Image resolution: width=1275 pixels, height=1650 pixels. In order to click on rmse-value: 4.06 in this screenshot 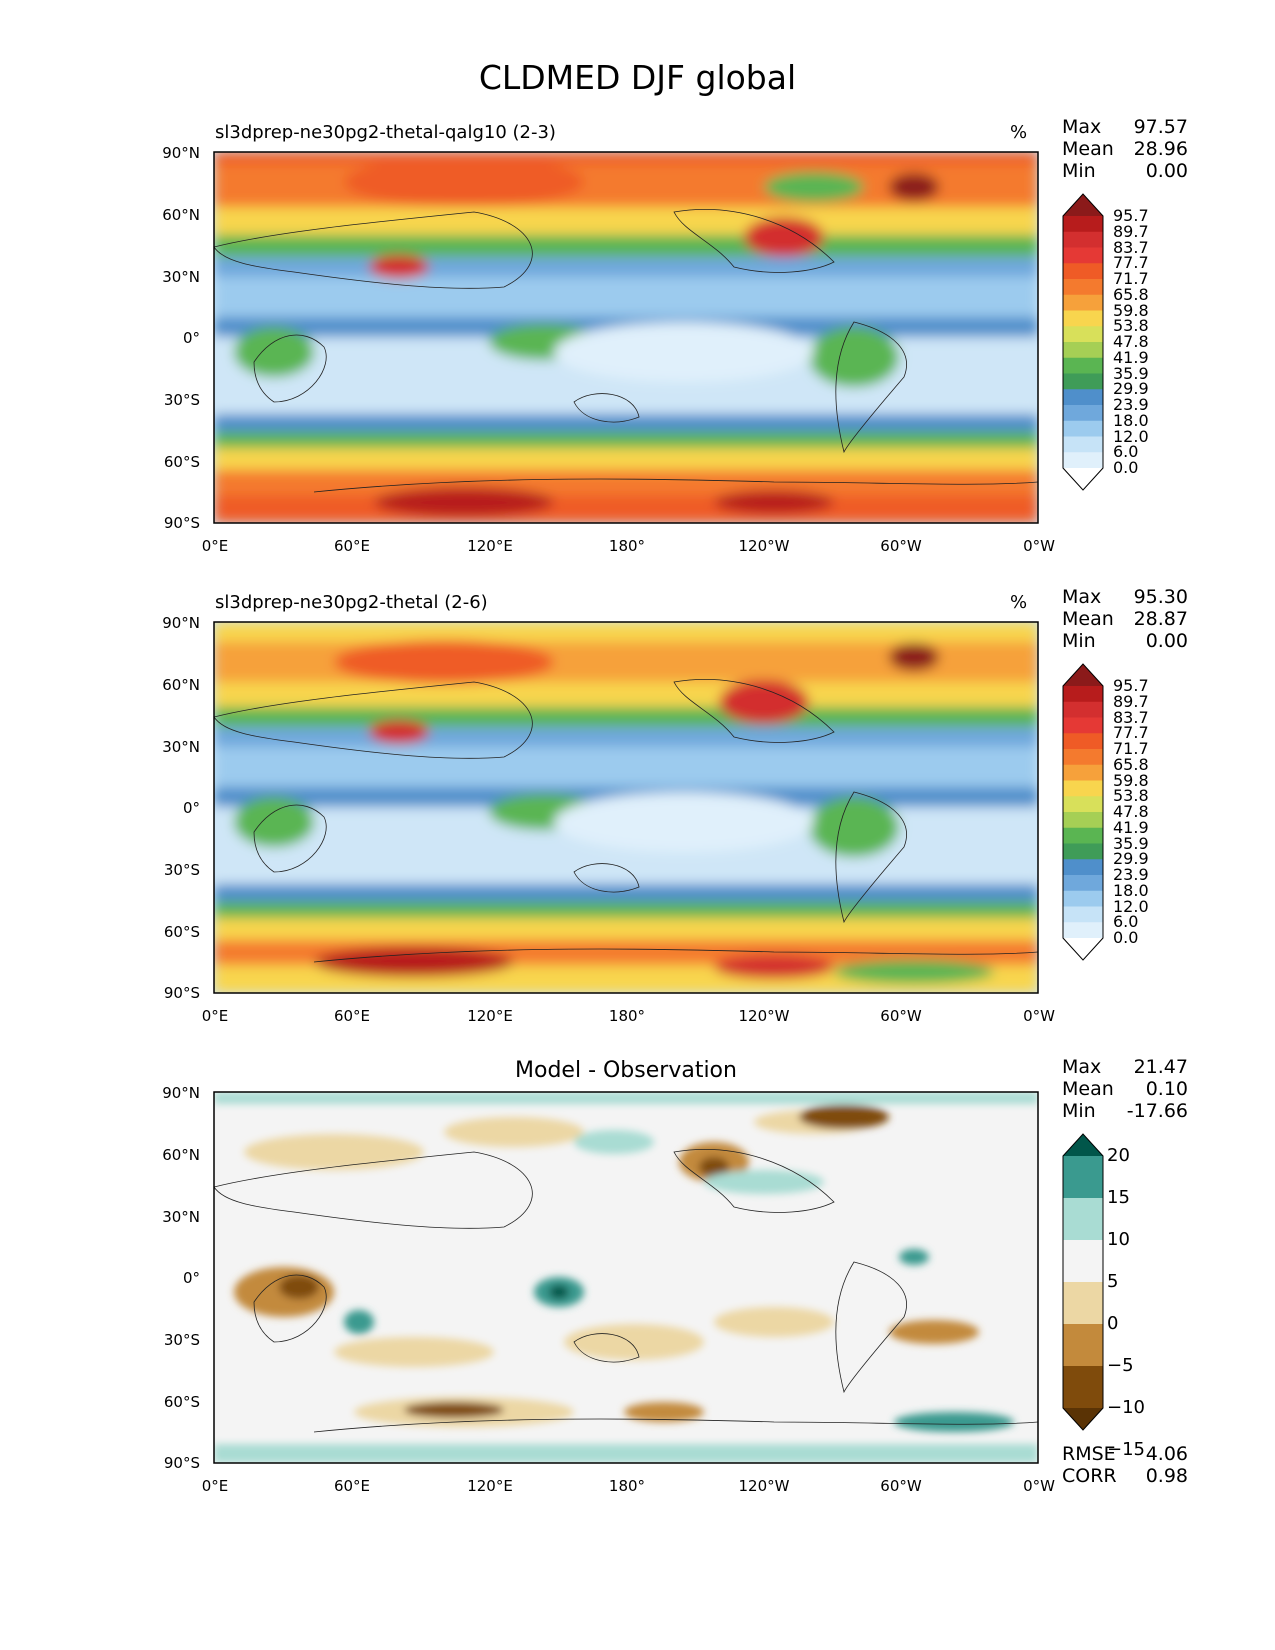, I will do `click(1166, 1454)`.